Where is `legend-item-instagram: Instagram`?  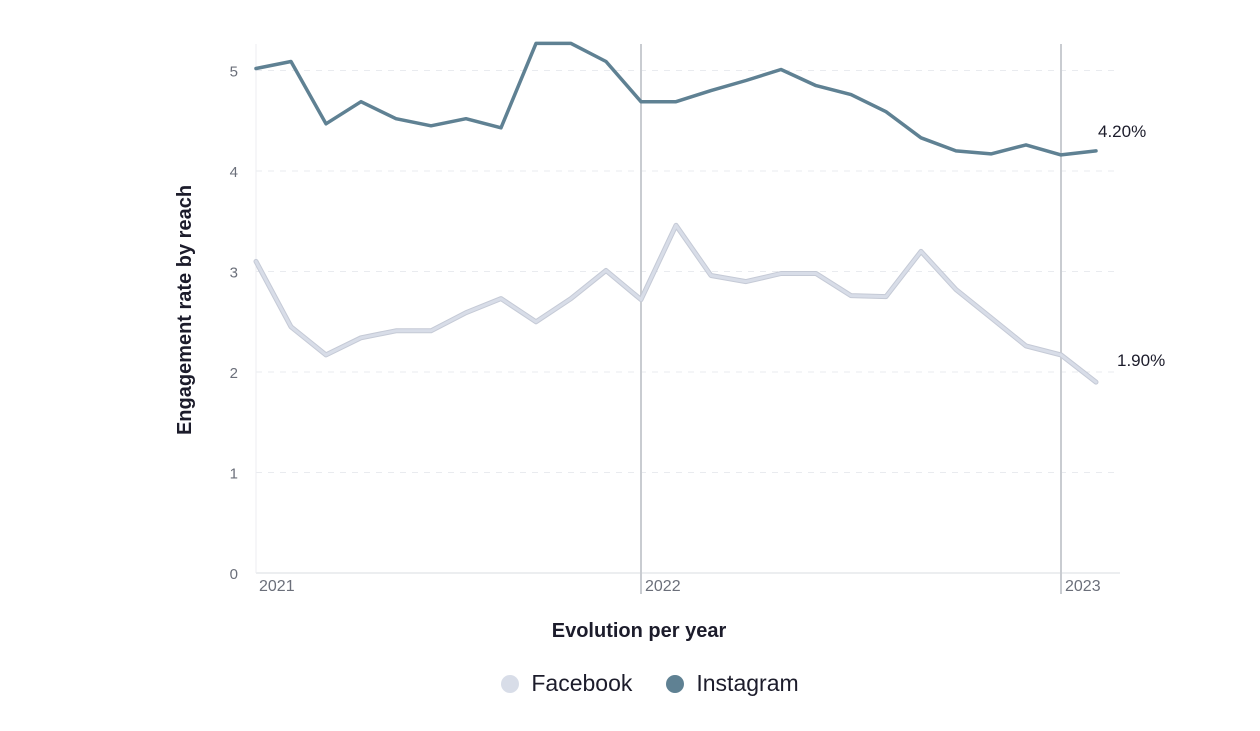 legend-item-instagram: Instagram is located at coordinates (732, 683).